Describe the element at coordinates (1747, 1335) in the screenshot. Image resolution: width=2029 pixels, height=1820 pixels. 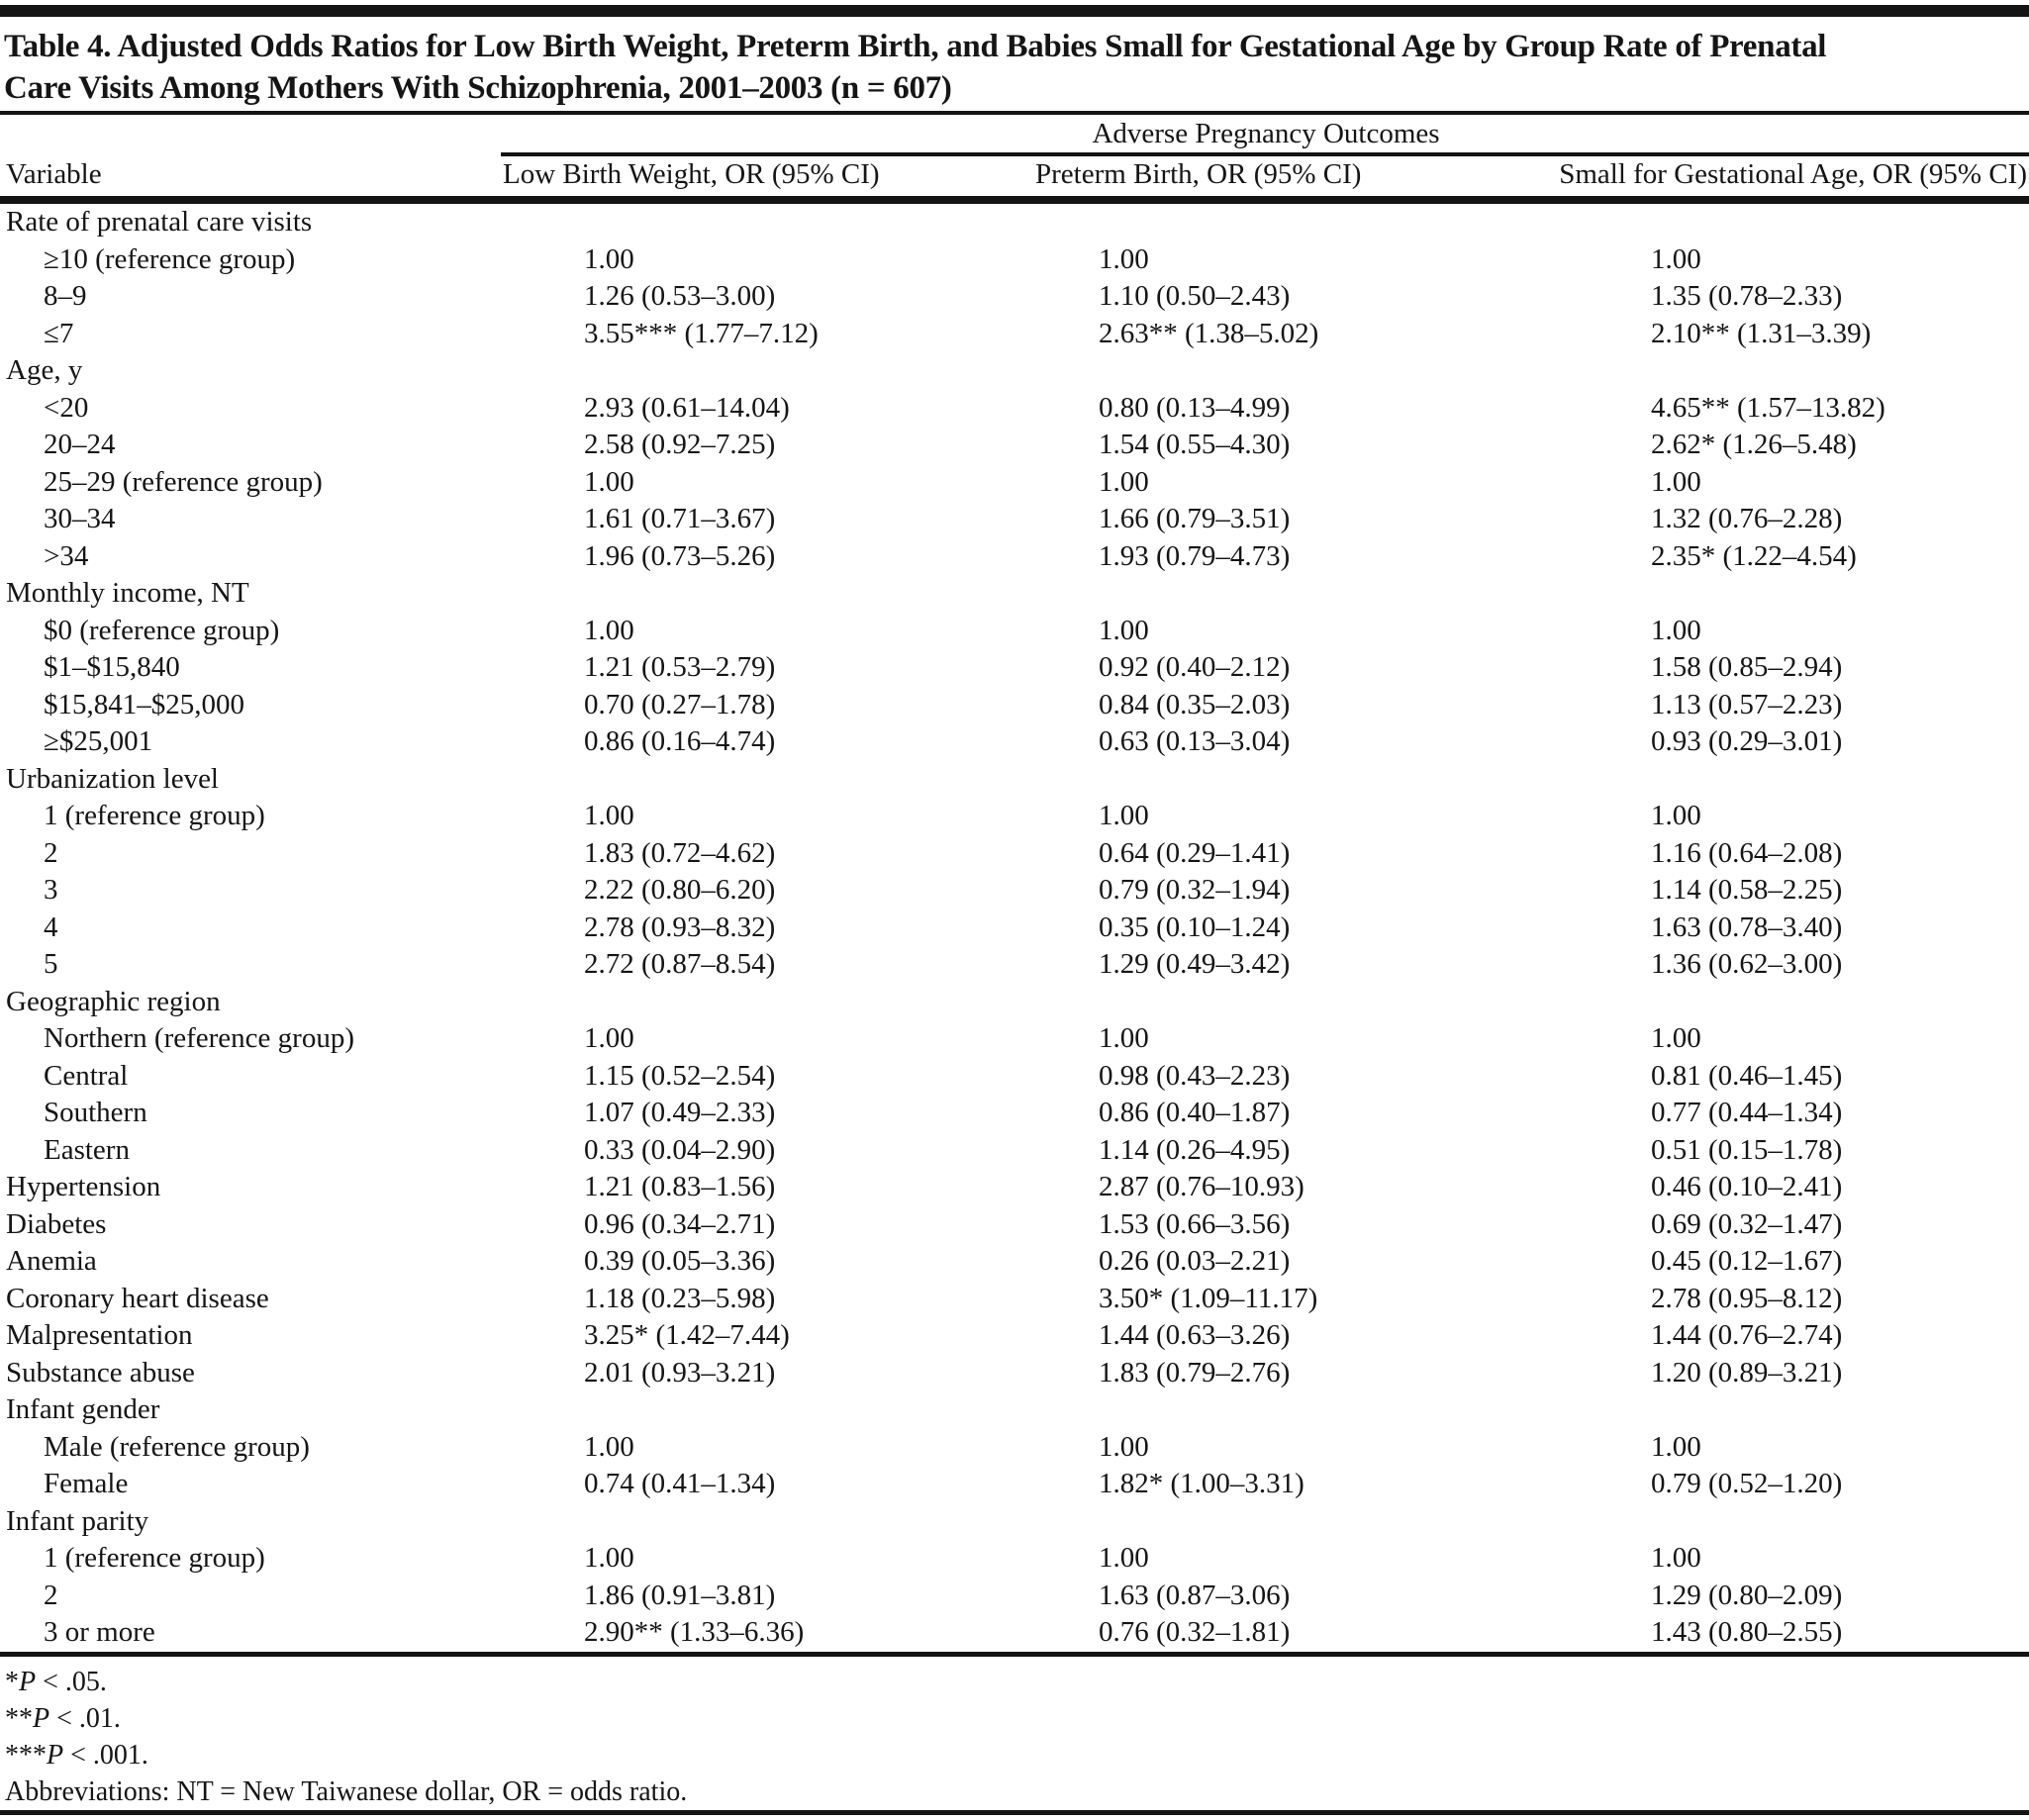
I see `sga-cell: 1.44 (0.76–2.74)` at that location.